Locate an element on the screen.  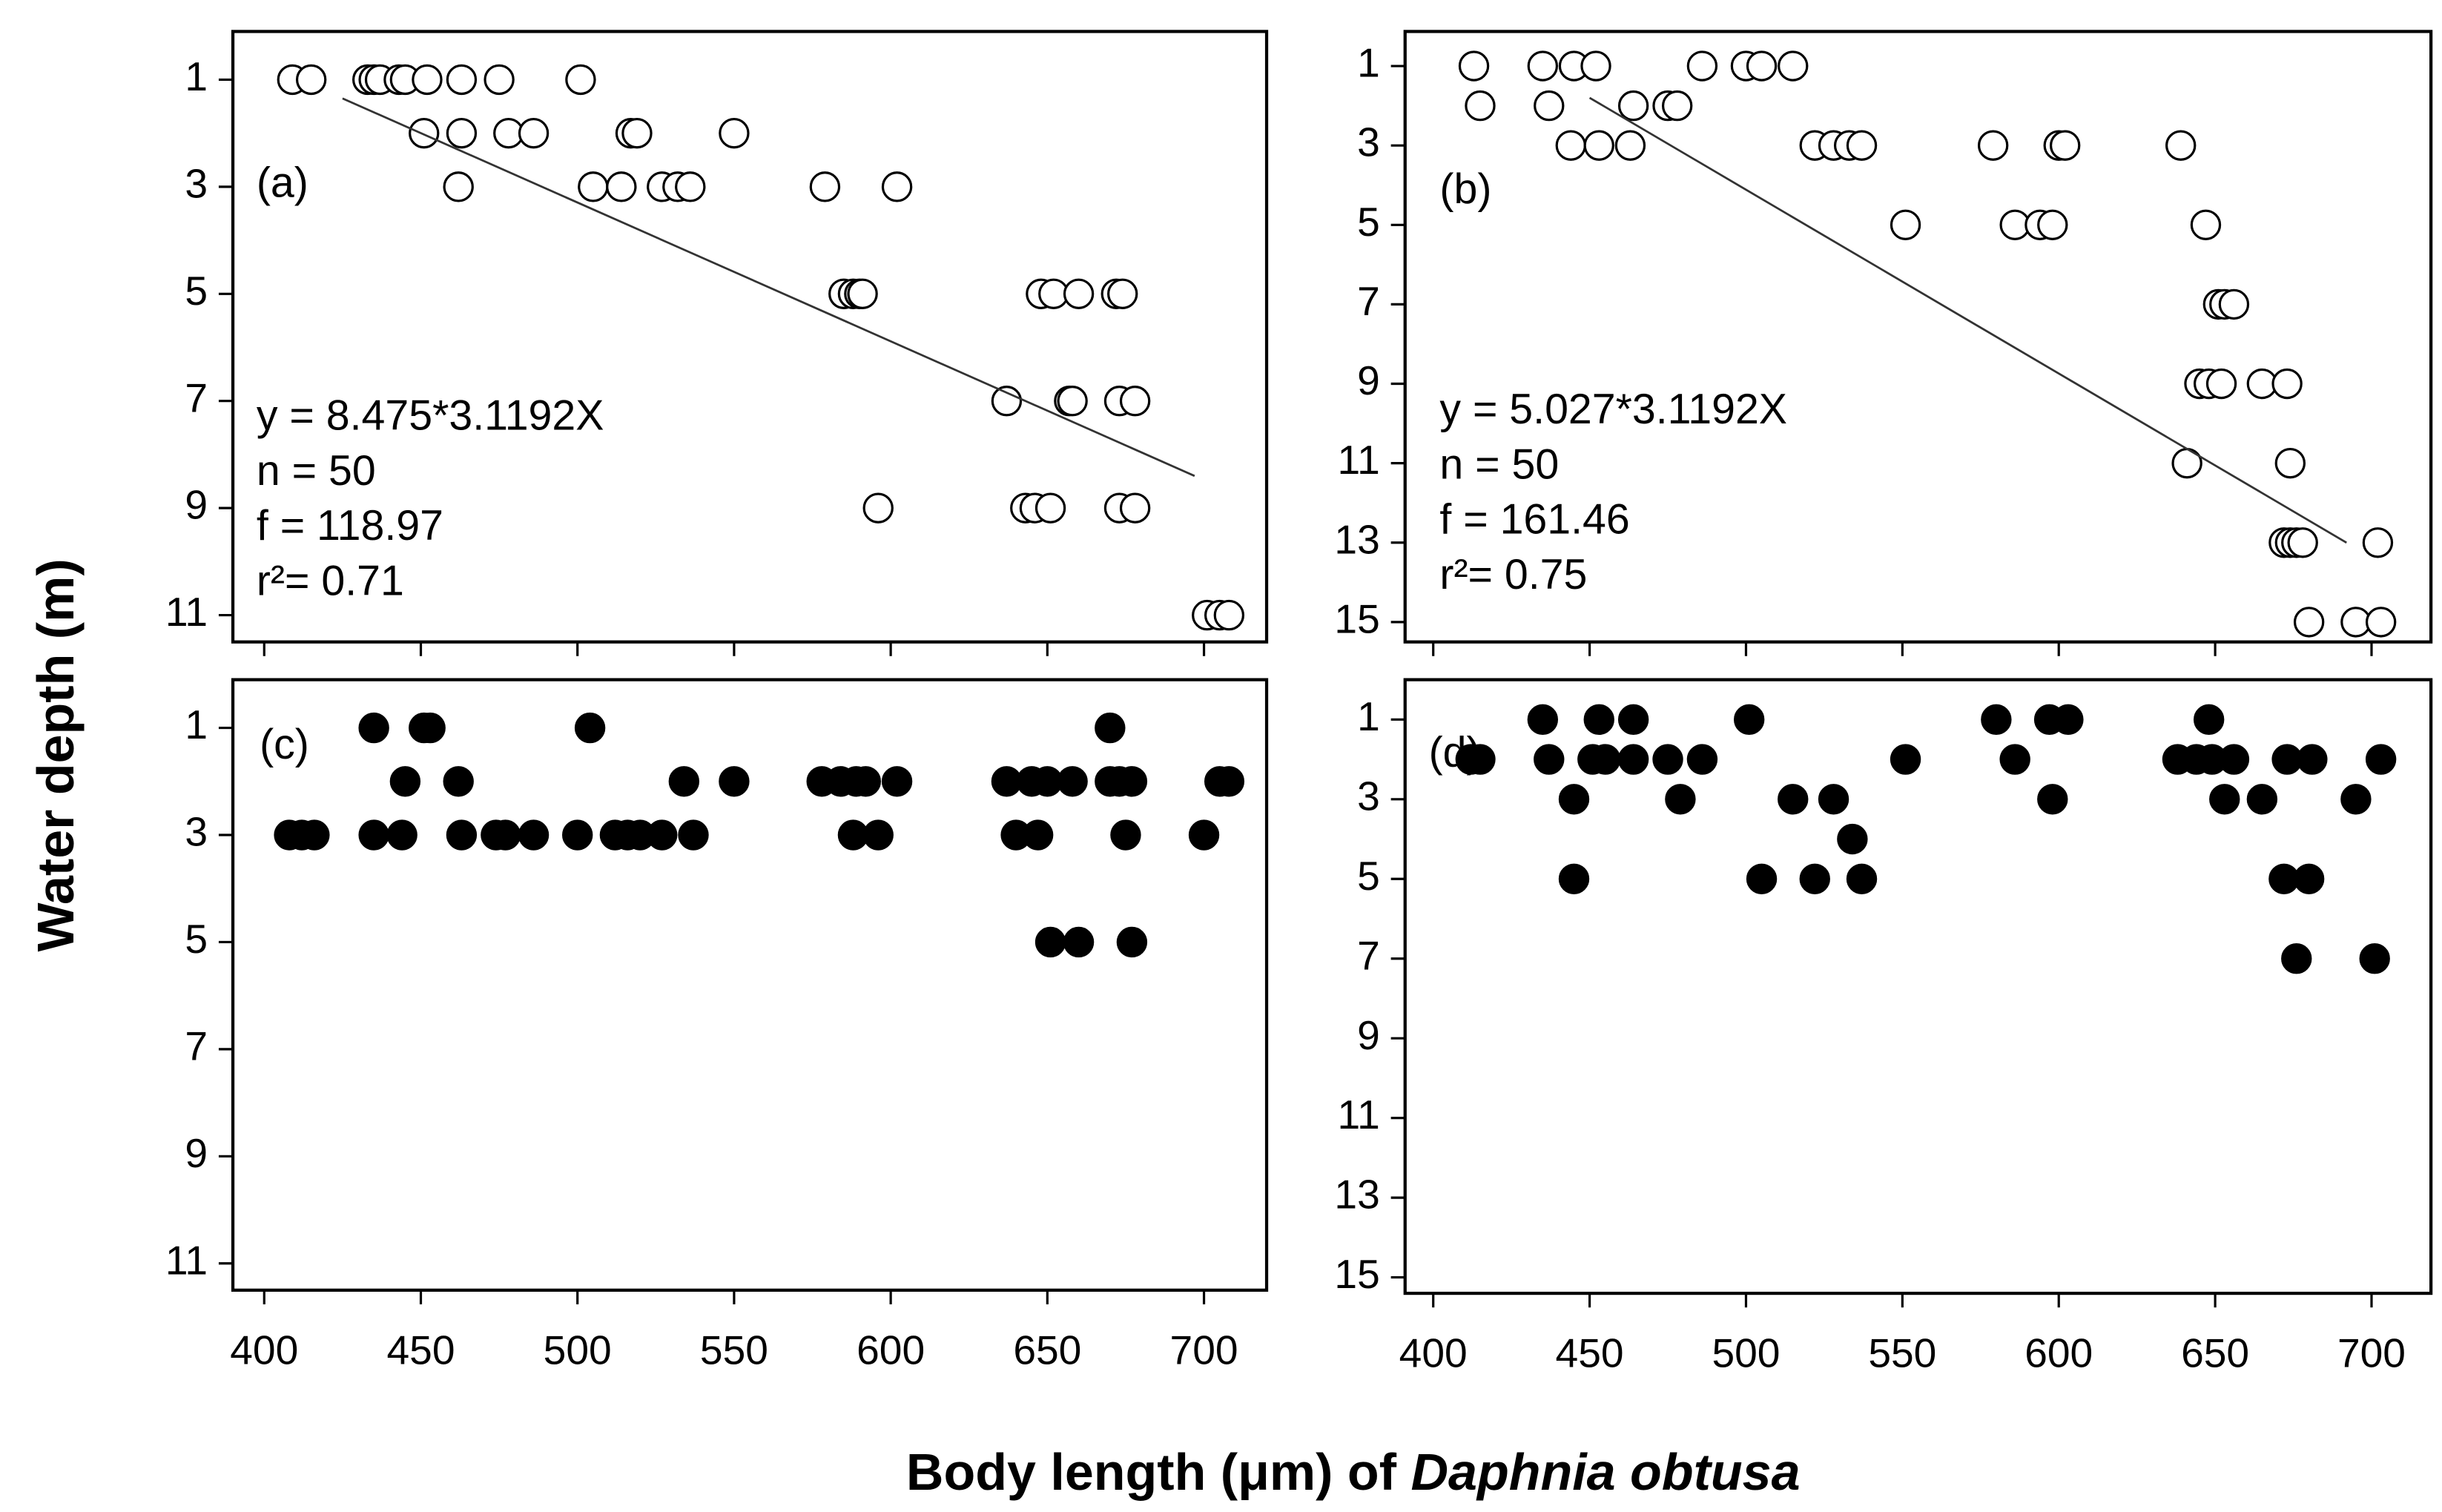
annotation: y = 5.027*3.1192X is located at coordinates (1613, 409).